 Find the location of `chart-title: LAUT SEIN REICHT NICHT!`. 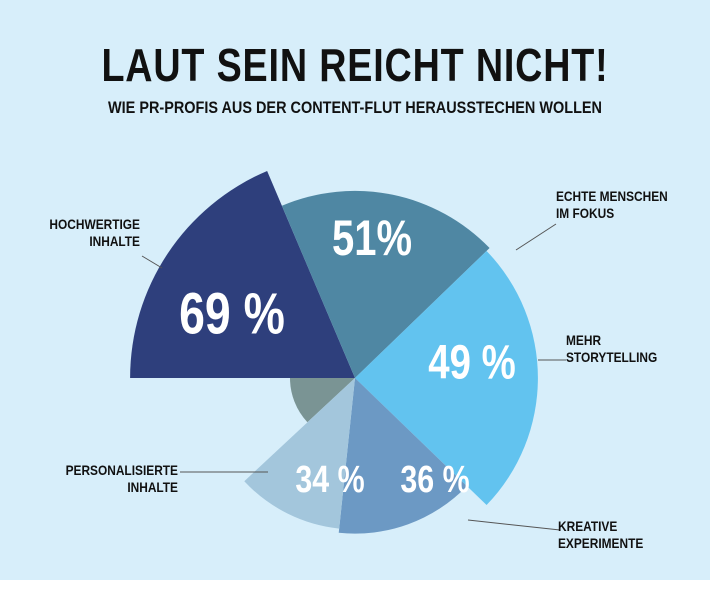

chart-title: LAUT SEIN REICHT NICHT! is located at coordinates (355, 65).